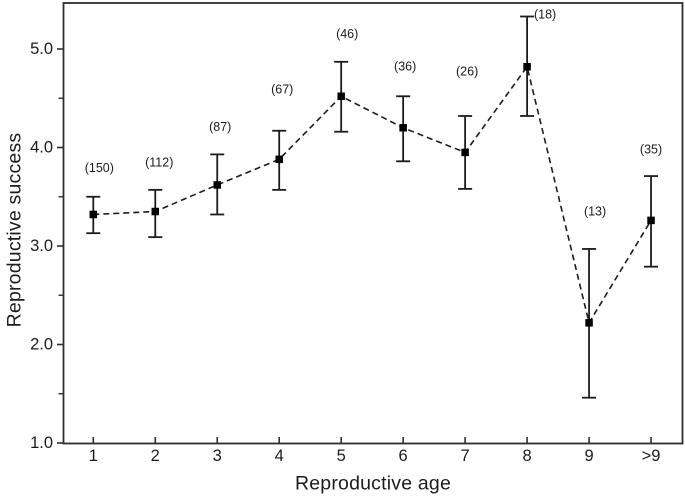 The height and width of the screenshot is (500, 685). I want to click on sample-size-label: (26), so click(467, 72).